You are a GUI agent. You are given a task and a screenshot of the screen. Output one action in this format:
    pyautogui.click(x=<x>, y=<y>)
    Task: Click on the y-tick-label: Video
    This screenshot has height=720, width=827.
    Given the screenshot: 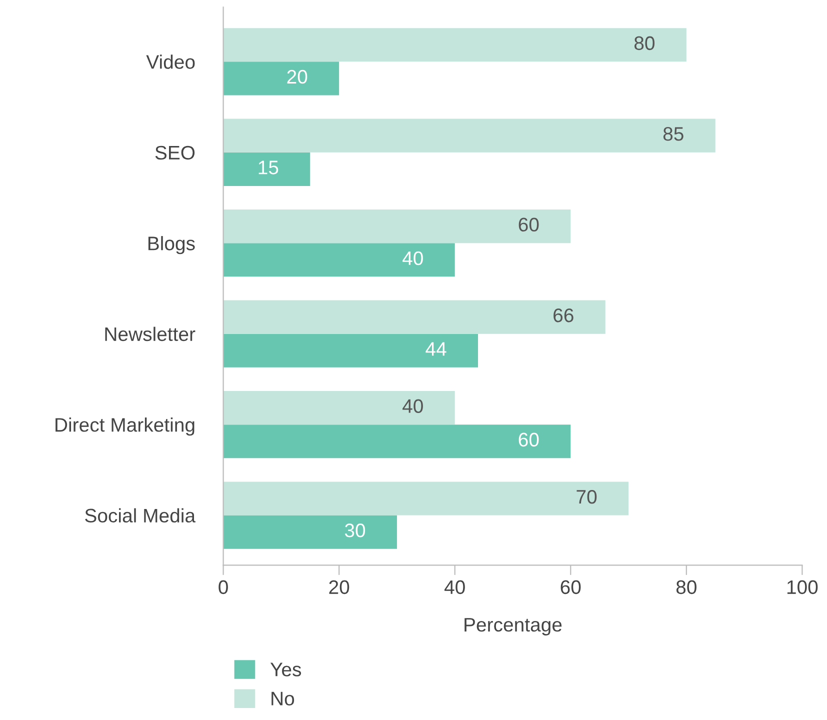 What is the action you would take?
    pyautogui.click(x=170, y=61)
    